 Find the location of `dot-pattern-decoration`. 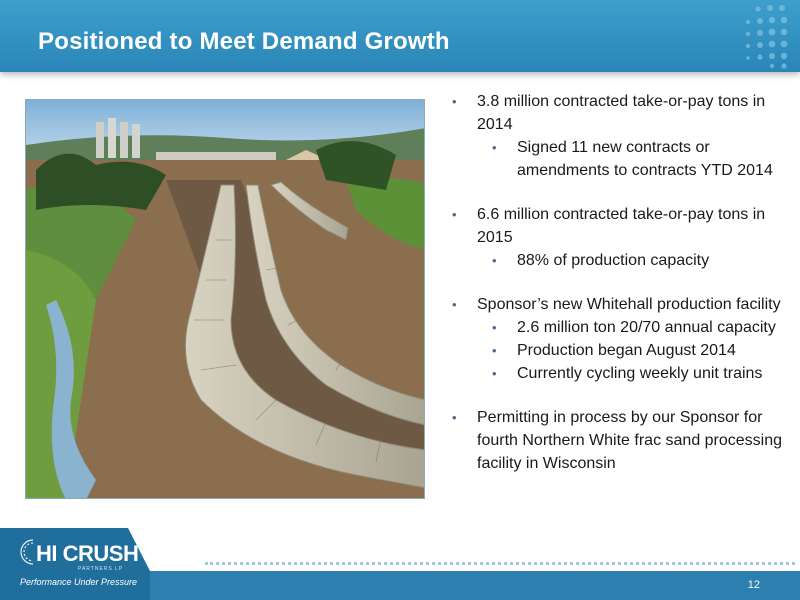

dot-pattern-decoration is located at coordinates (766, 37).